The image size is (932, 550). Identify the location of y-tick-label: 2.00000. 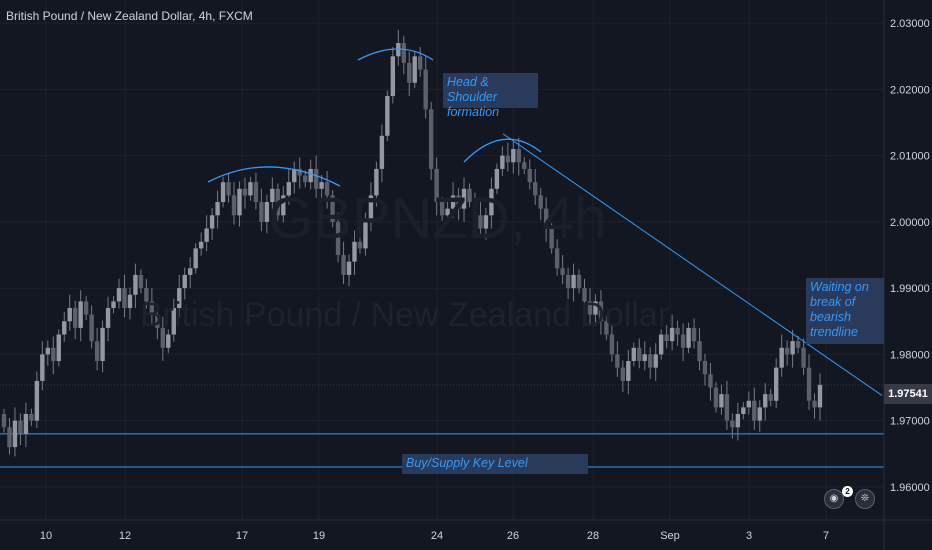
(910, 223).